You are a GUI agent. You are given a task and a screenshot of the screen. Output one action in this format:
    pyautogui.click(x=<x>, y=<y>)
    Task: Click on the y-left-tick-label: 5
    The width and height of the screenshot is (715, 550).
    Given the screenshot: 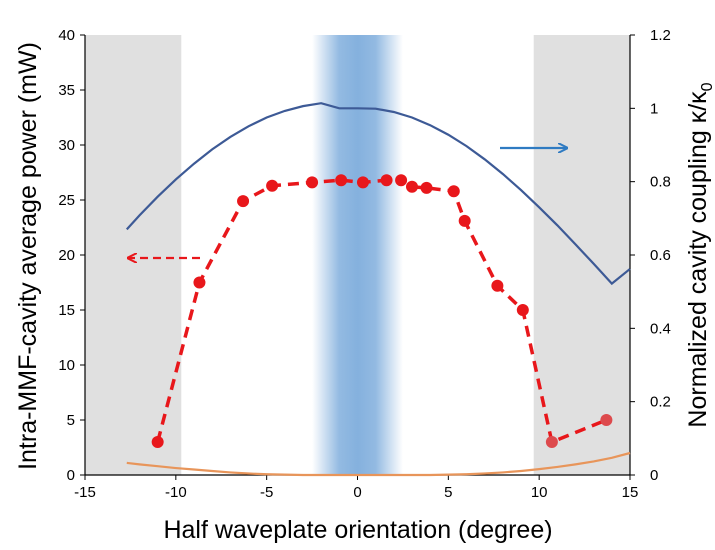 What is the action you would take?
    pyautogui.click(x=71, y=420)
    